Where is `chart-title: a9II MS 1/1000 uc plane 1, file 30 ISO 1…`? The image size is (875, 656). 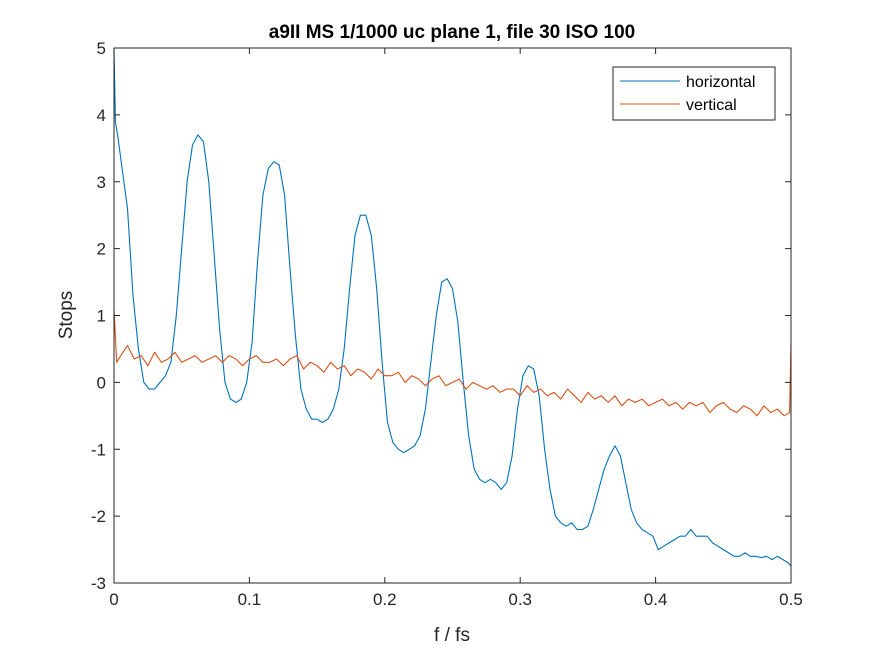
chart-title: a9II MS 1/1000 uc plane 1, file 30 ISO 1… is located at coordinates (452, 32).